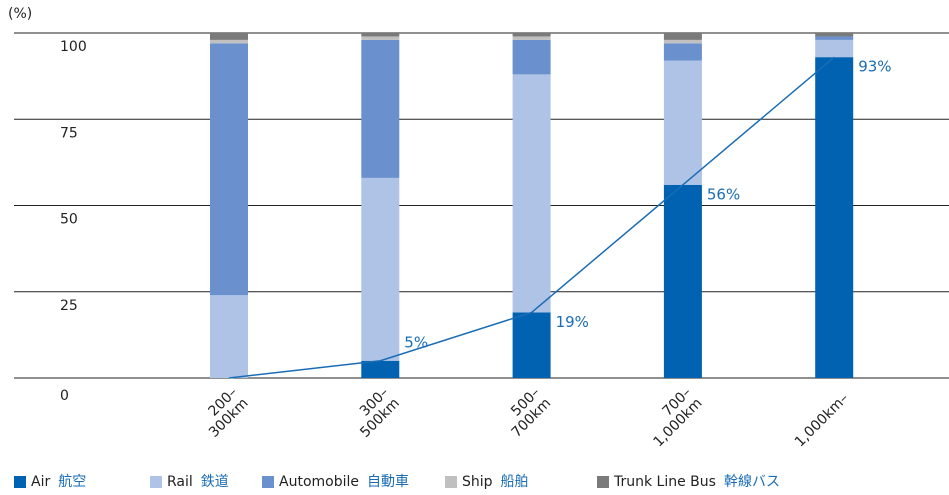  I want to click on y-axis-label: (%), so click(20, 14).